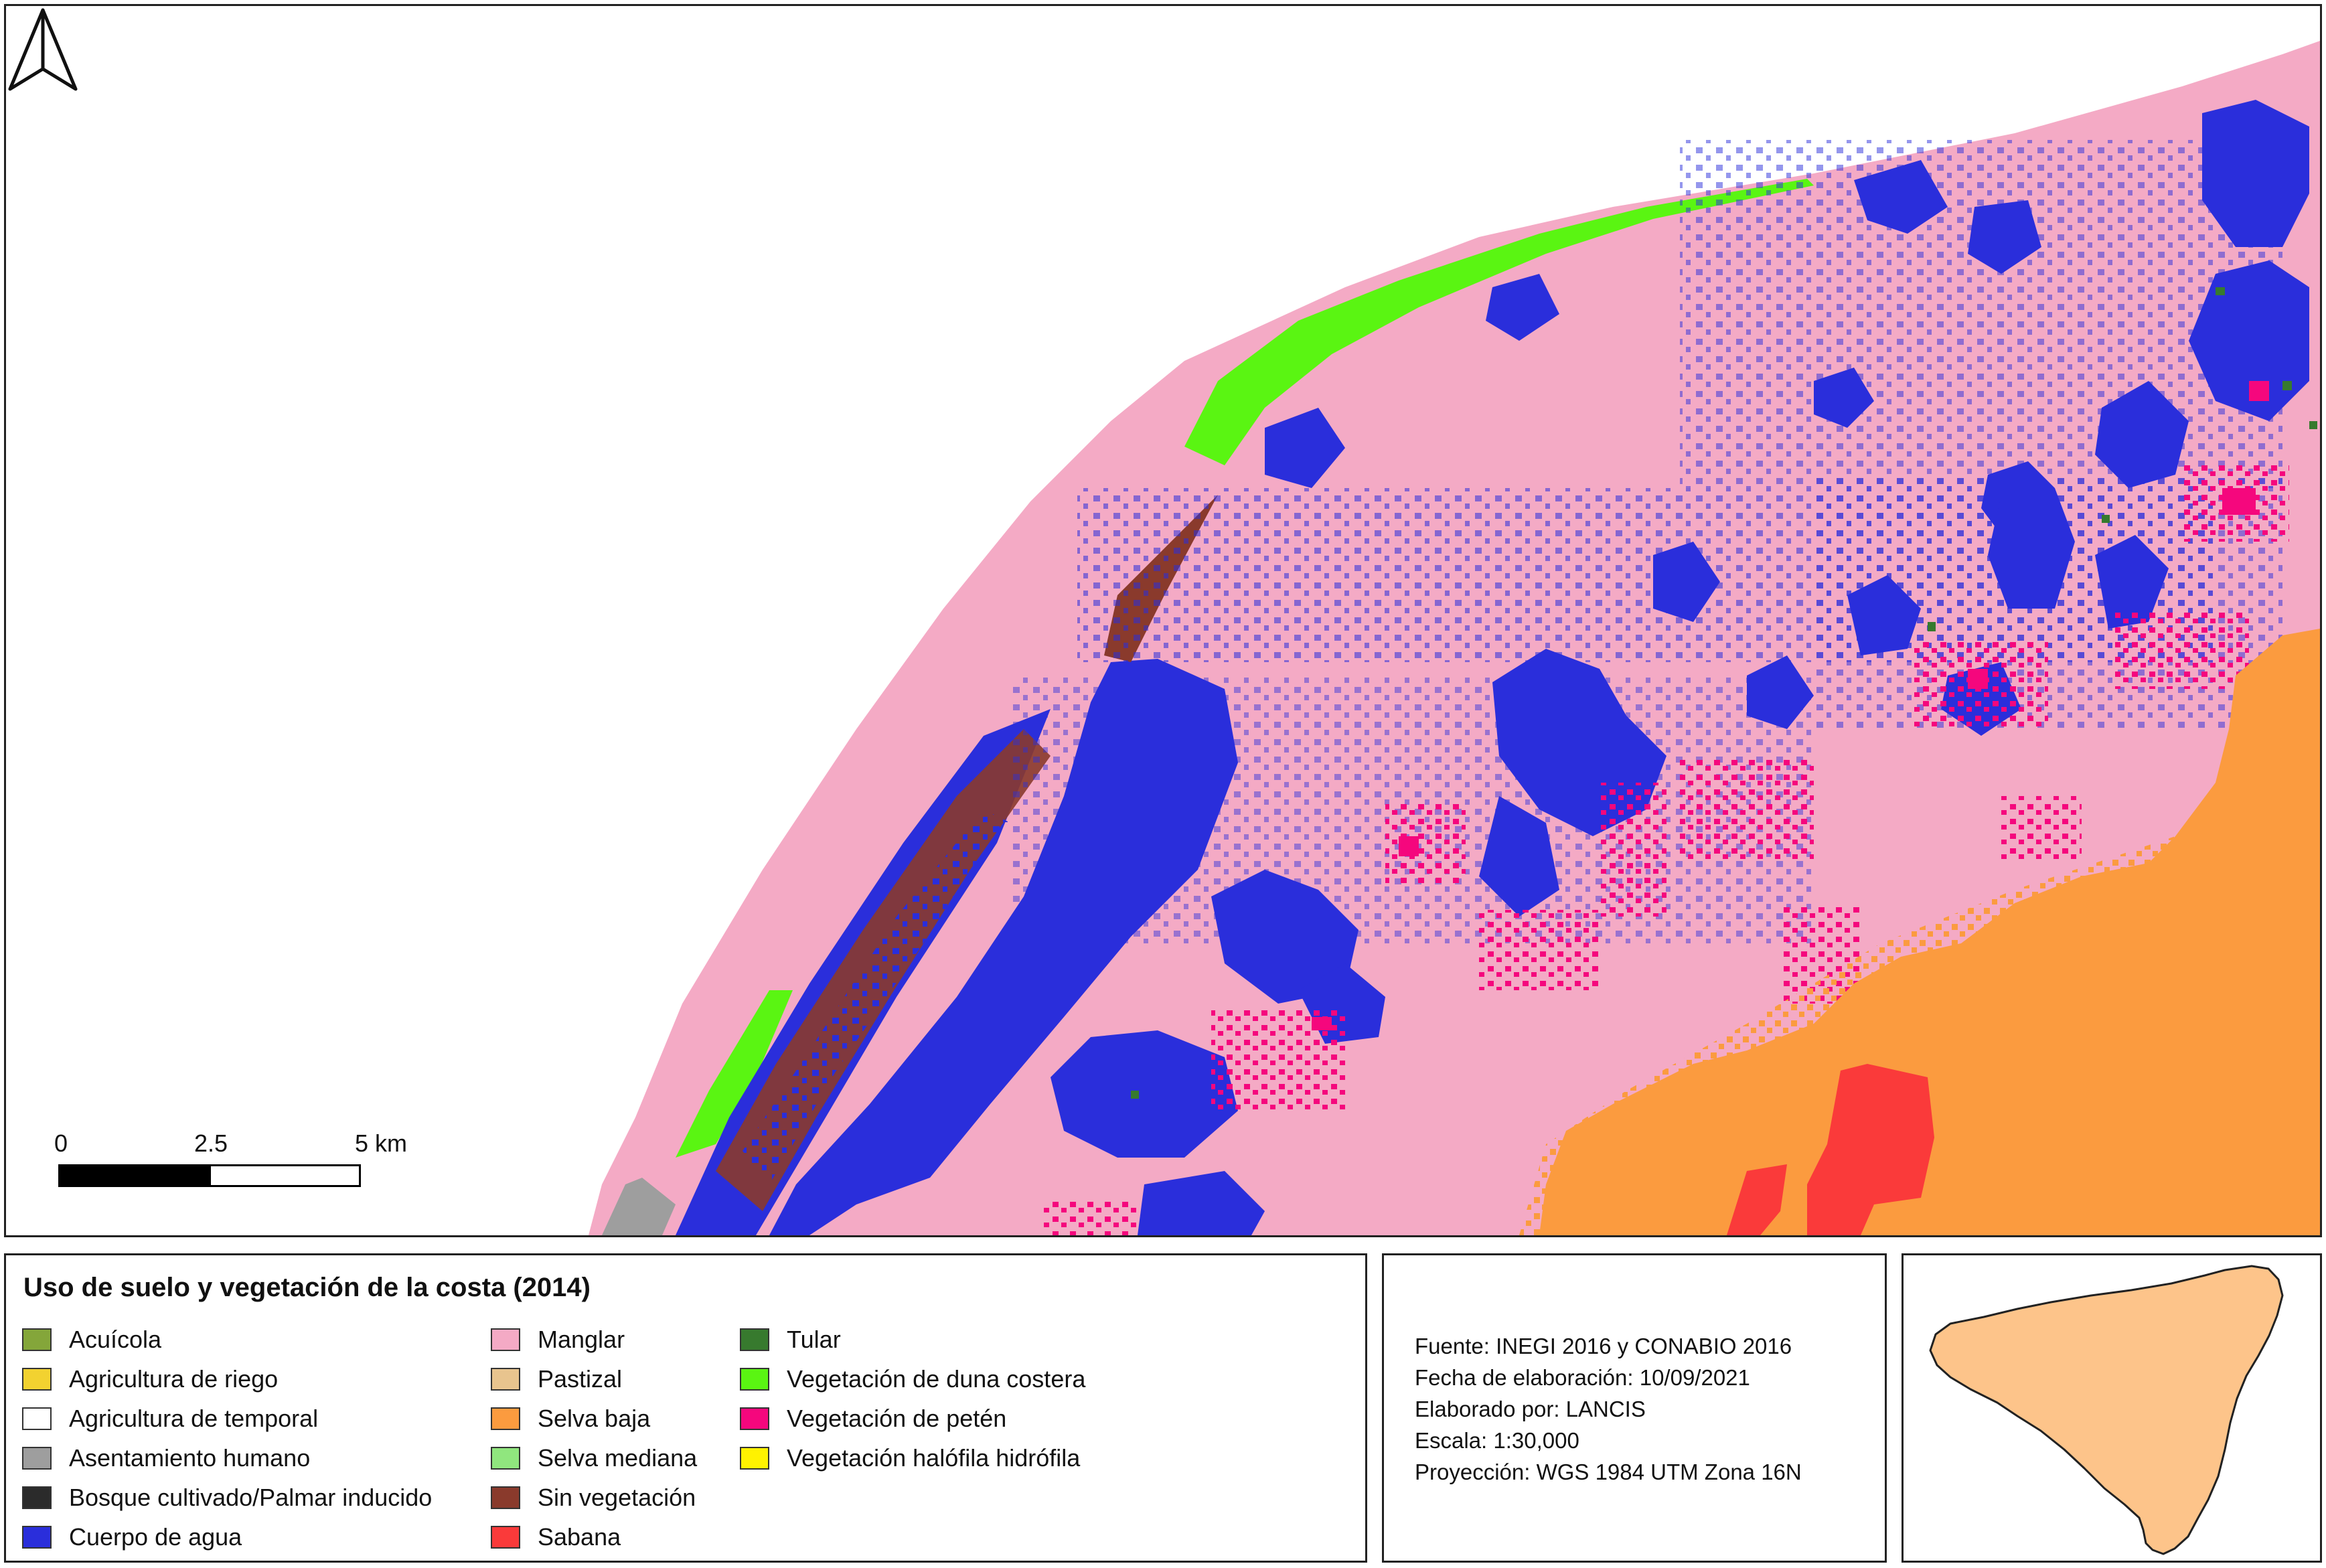 The width and height of the screenshot is (2326, 1568). What do you see at coordinates (581, 1339) in the screenshot?
I see `legend-label: Manglar` at bounding box center [581, 1339].